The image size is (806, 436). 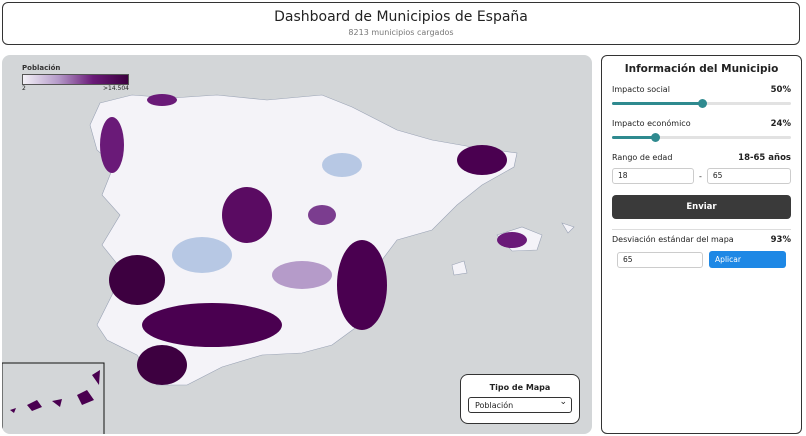 I want to click on economic-value: 24%, so click(x=780, y=124).